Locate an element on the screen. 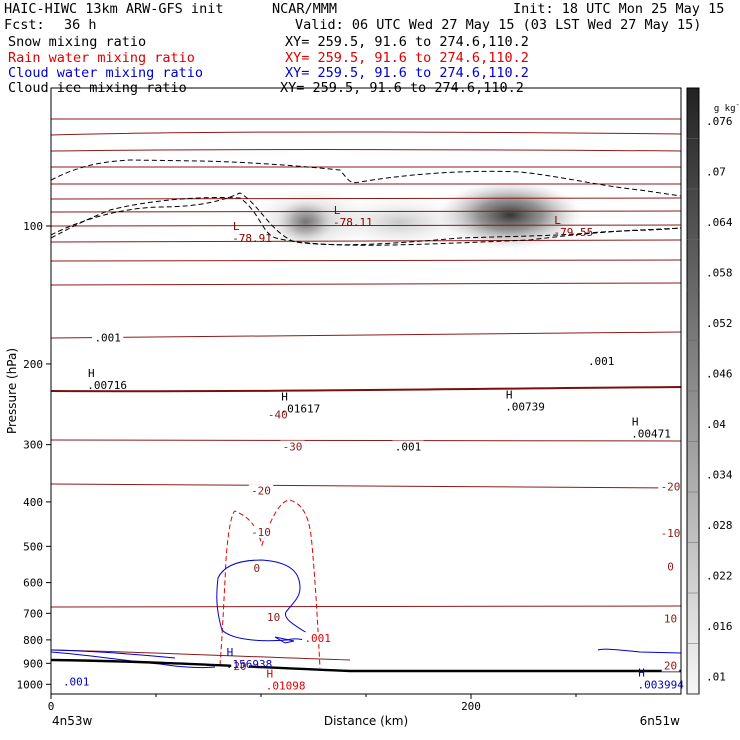 The width and height of the screenshot is (740, 740). colorbar-label: .046 is located at coordinates (719, 373).